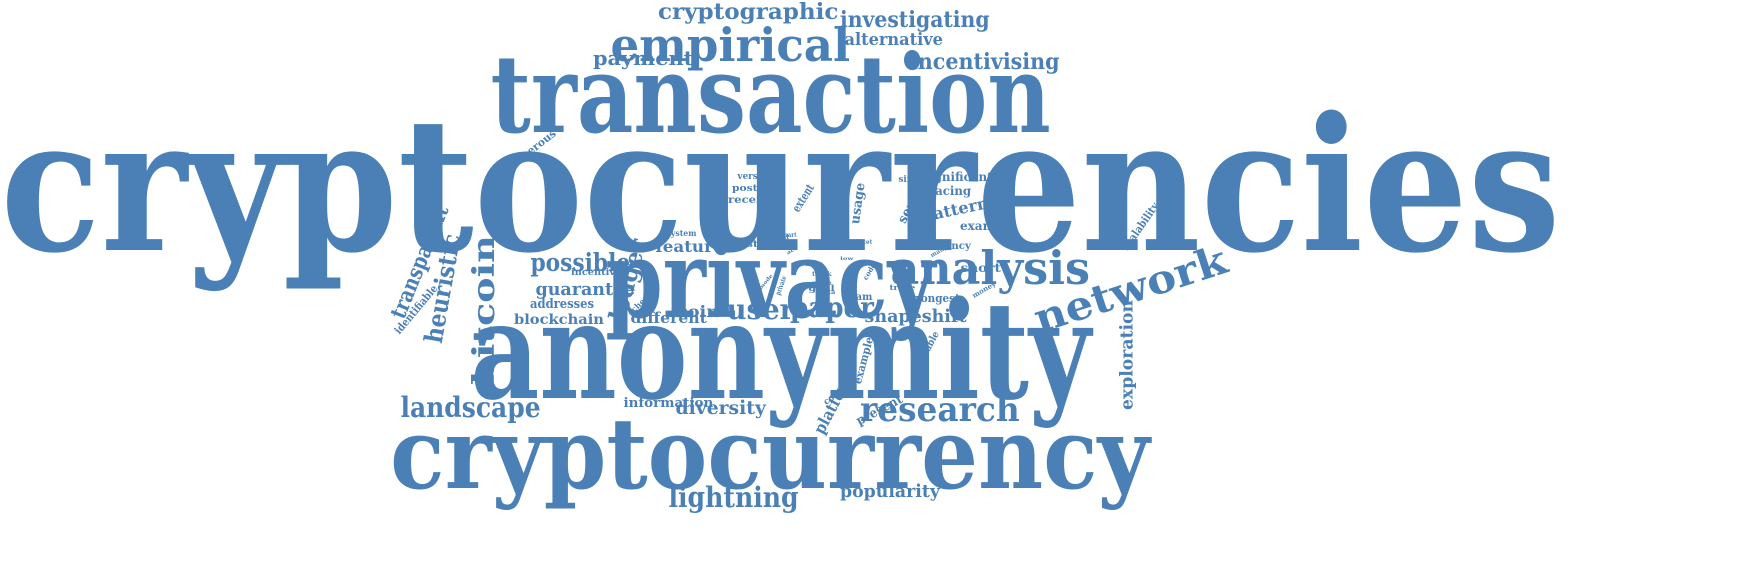 The width and height of the screenshot is (1761, 581). Describe the element at coordinates (915, 316) in the screenshot. I see `word-shapeshift: shapeshift` at that location.